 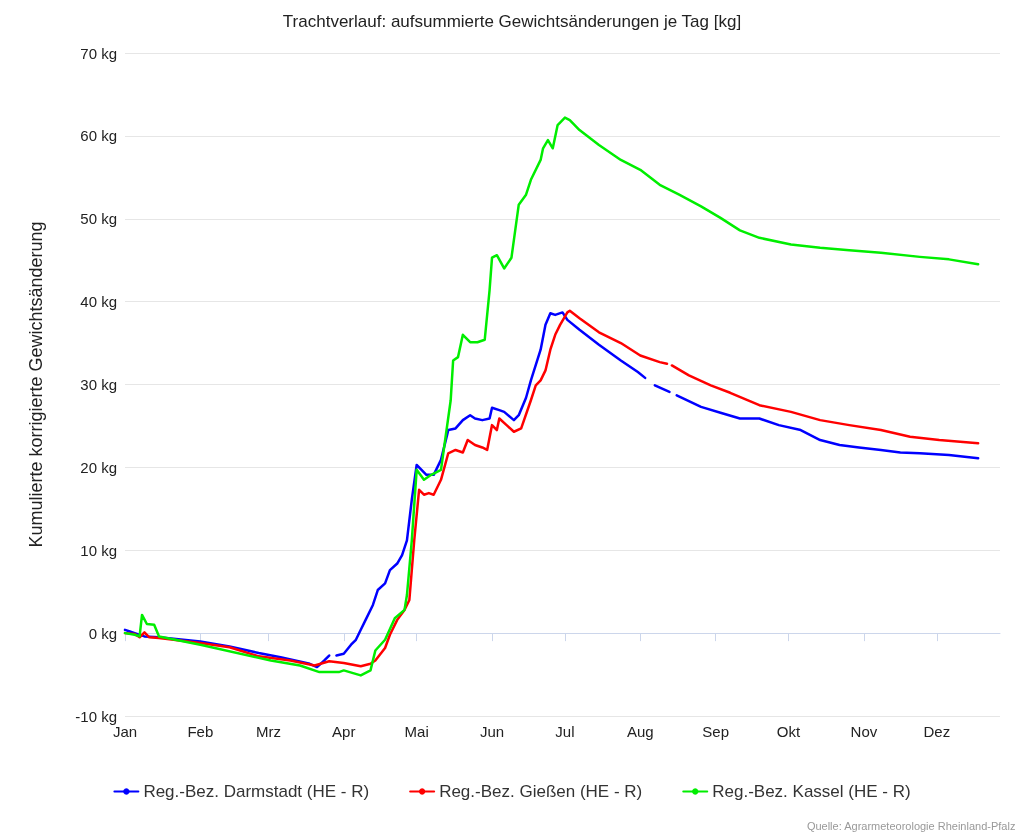 What do you see at coordinates (98, 550) in the screenshot?
I see `y-tick-label: 10 kg` at bounding box center [98, 550].